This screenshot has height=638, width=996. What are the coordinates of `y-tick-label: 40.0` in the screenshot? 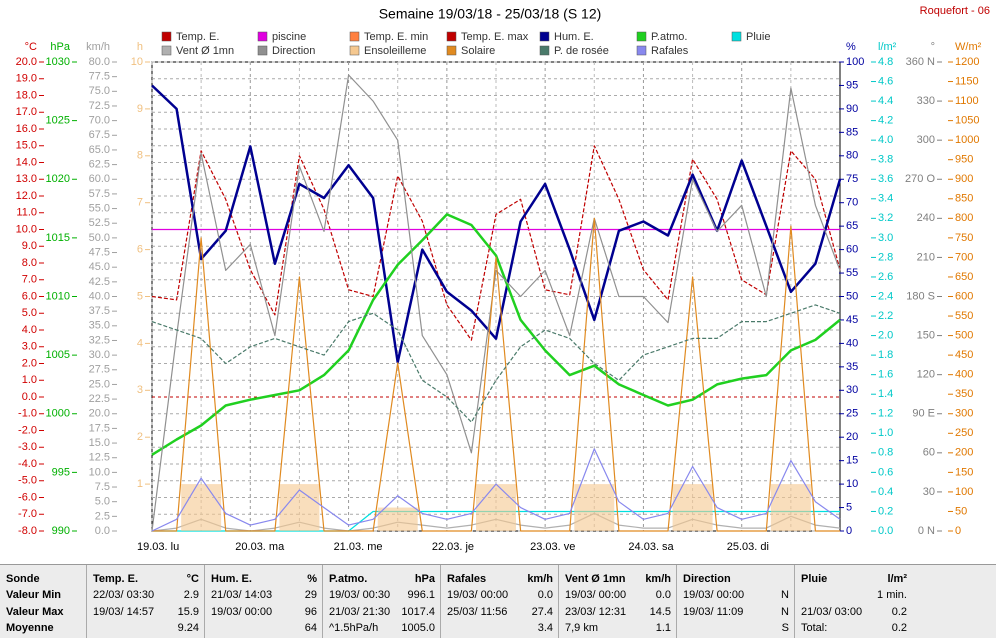 It's located at (99, 296).